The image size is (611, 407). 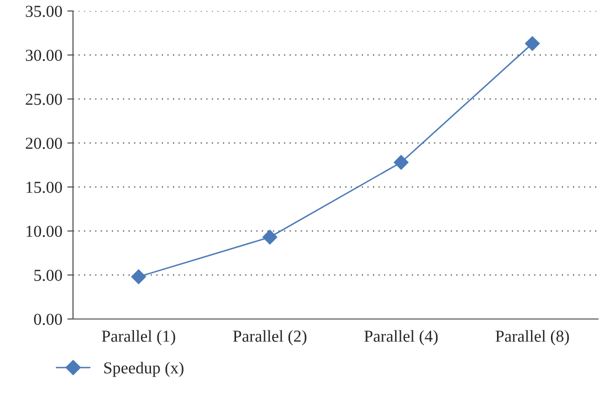 I want to click on y-tick-label: 5.00, so click(x=48, y=276).